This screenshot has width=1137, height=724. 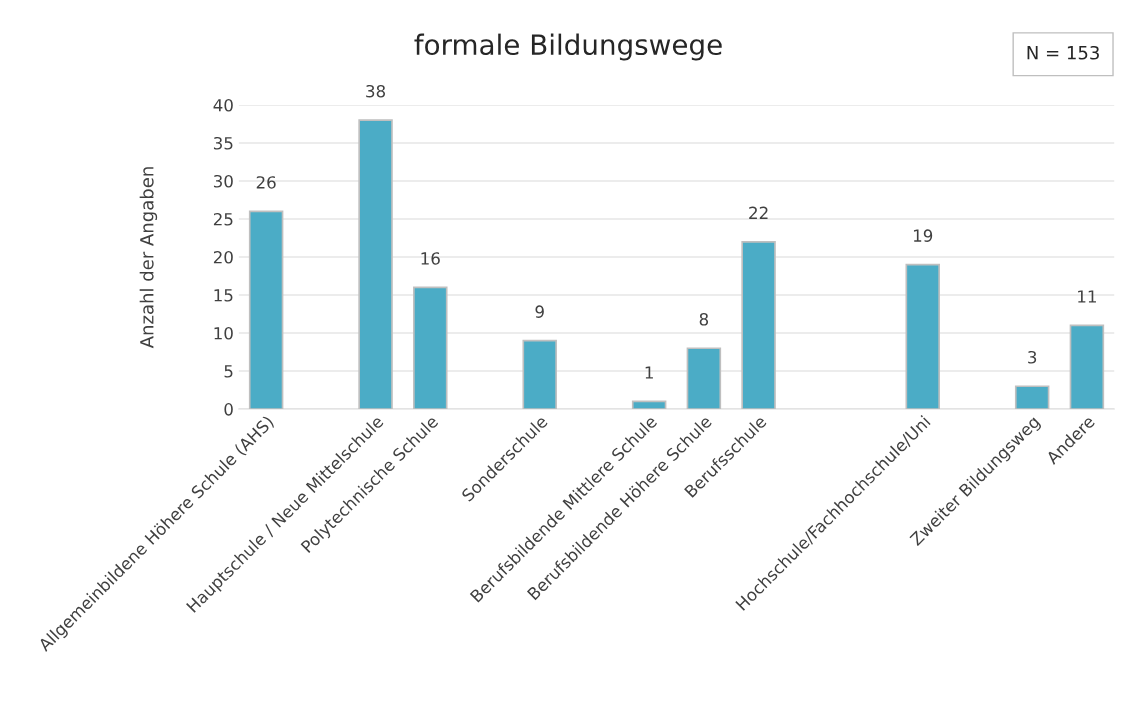 I want to click on data-label: 16, so click(x=430, y=258).